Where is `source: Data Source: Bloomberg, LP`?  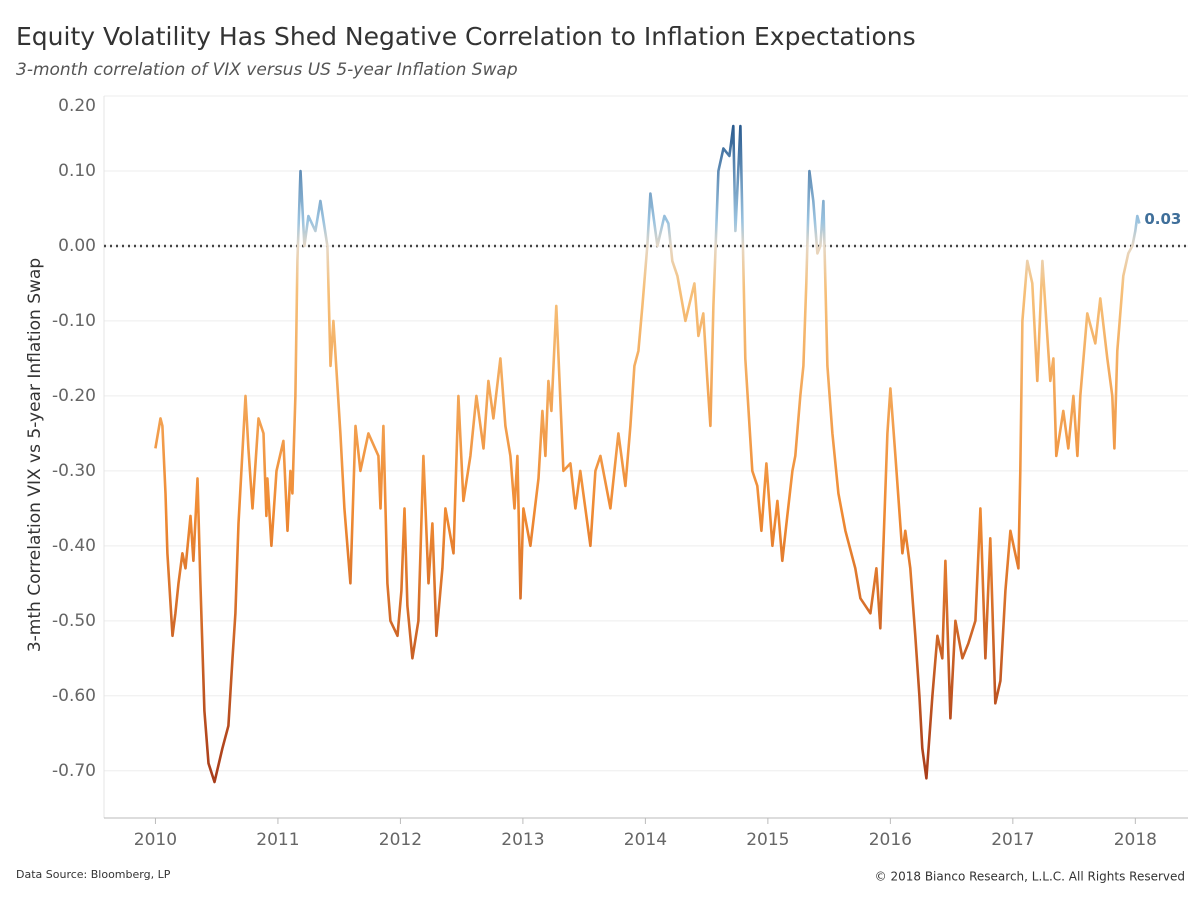 source: Data Source: Bloomberg, LP is located at coordinates (93, 874).